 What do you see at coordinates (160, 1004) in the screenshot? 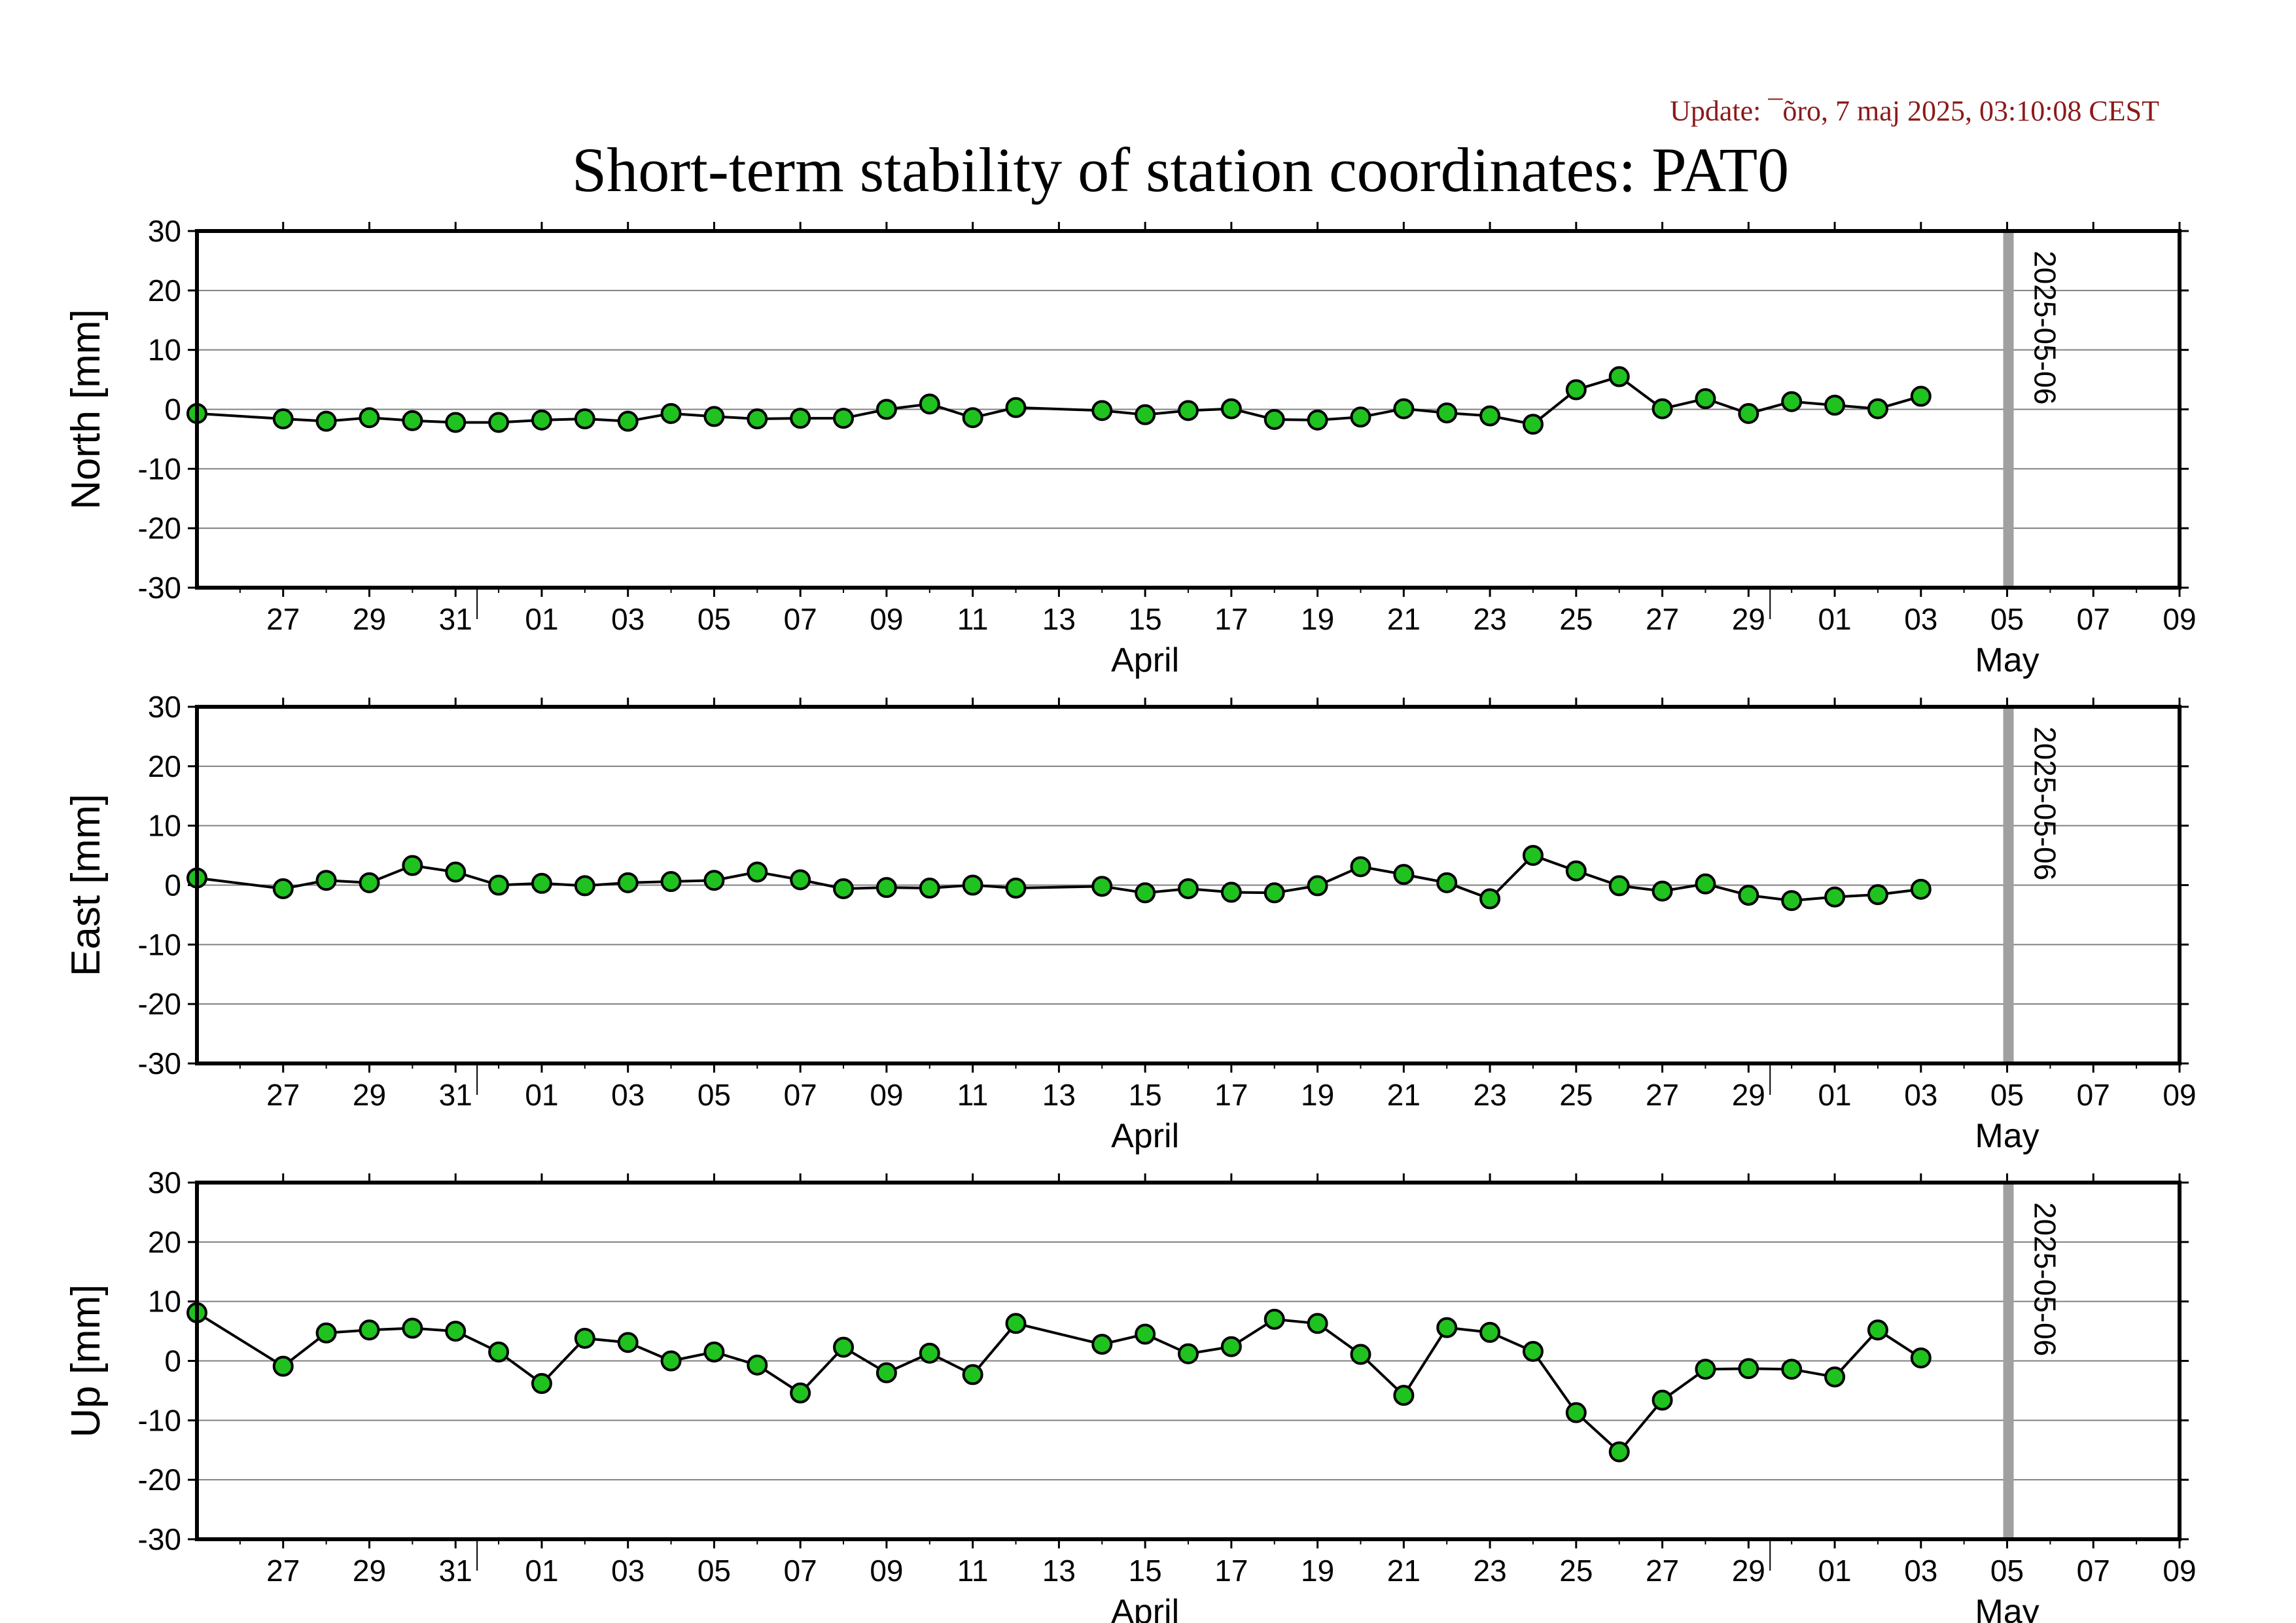
I see `y-tick-label: -20` at bounding box center [160, 1004].